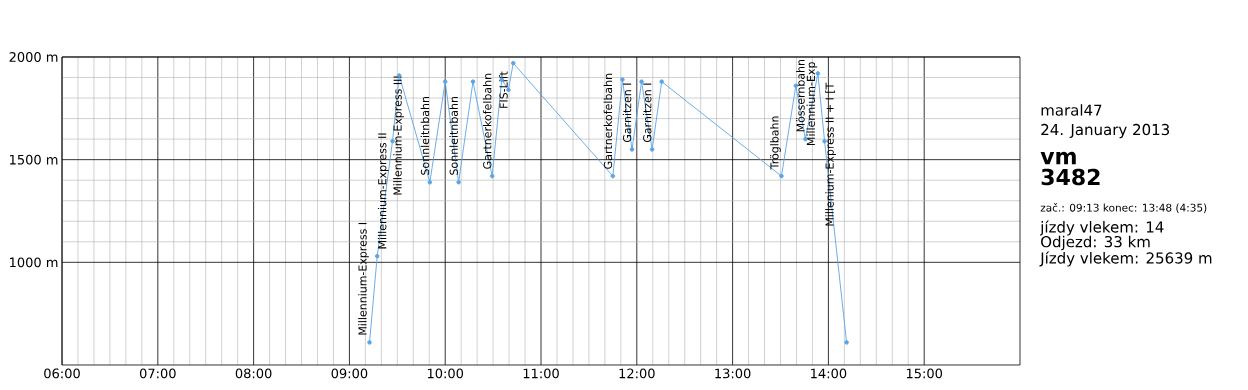 The height and width of the screenshot is (390, 1248). Describe the element at coordinates (1071, 110) in the screenshot. I see `text: maral47` at that location.